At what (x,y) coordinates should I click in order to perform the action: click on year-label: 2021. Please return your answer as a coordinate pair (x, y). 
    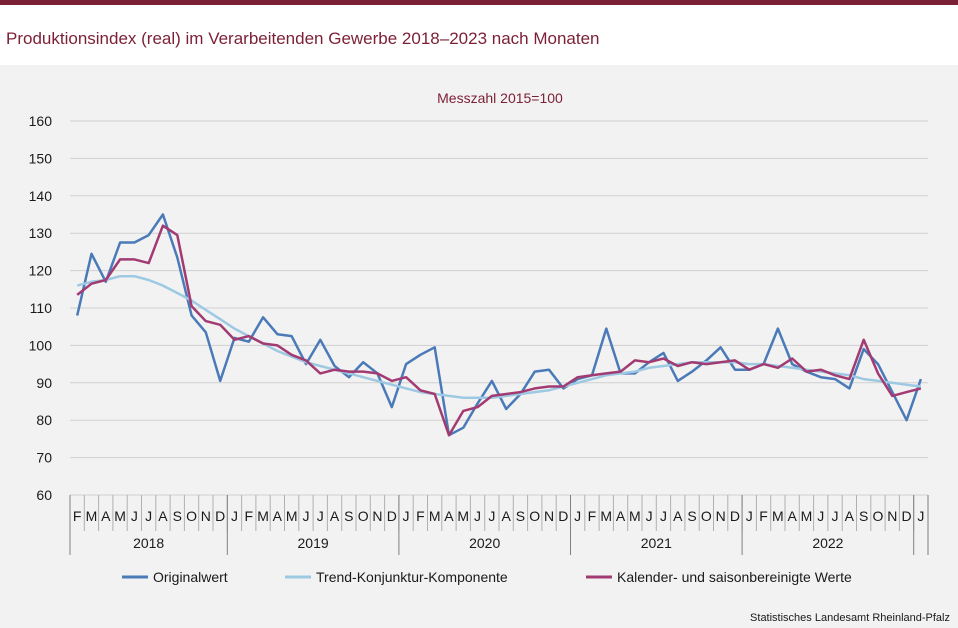
    Looking at the image, I should click on (656, 543).